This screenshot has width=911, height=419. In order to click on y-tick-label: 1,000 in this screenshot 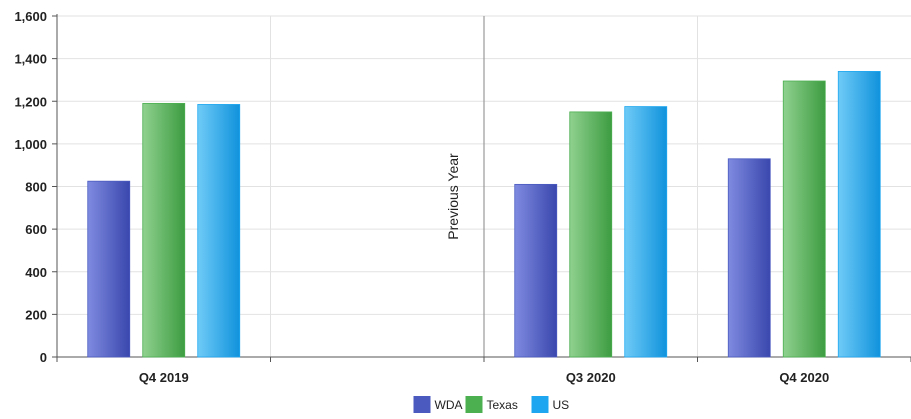, I will do `click(30, 144)`.